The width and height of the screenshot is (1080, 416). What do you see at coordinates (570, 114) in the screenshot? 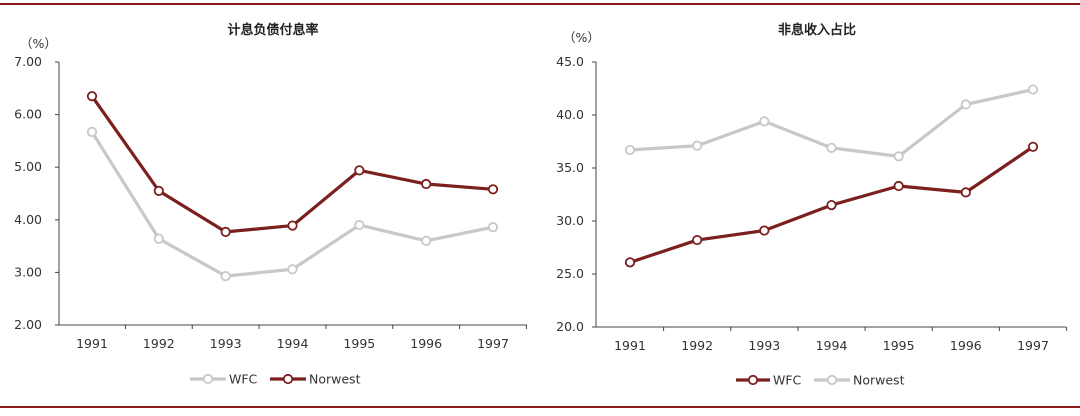
I see `y-tick-label: 40.0` at bounding box center [570, 114].